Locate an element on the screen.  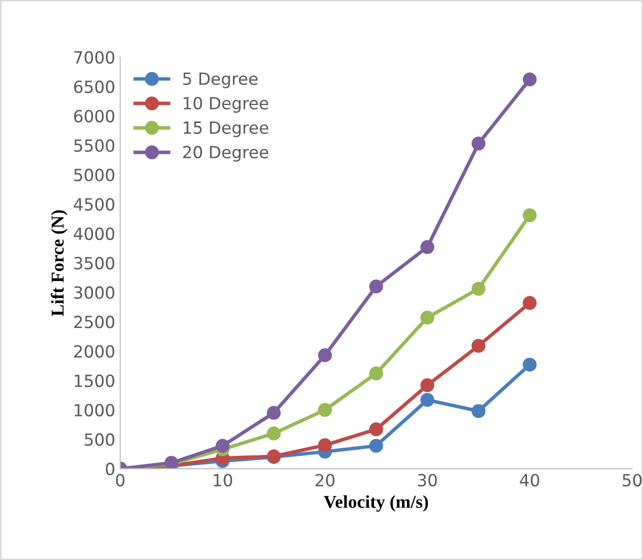
y-tick-label: 500 is located at coordinates (99, 439).